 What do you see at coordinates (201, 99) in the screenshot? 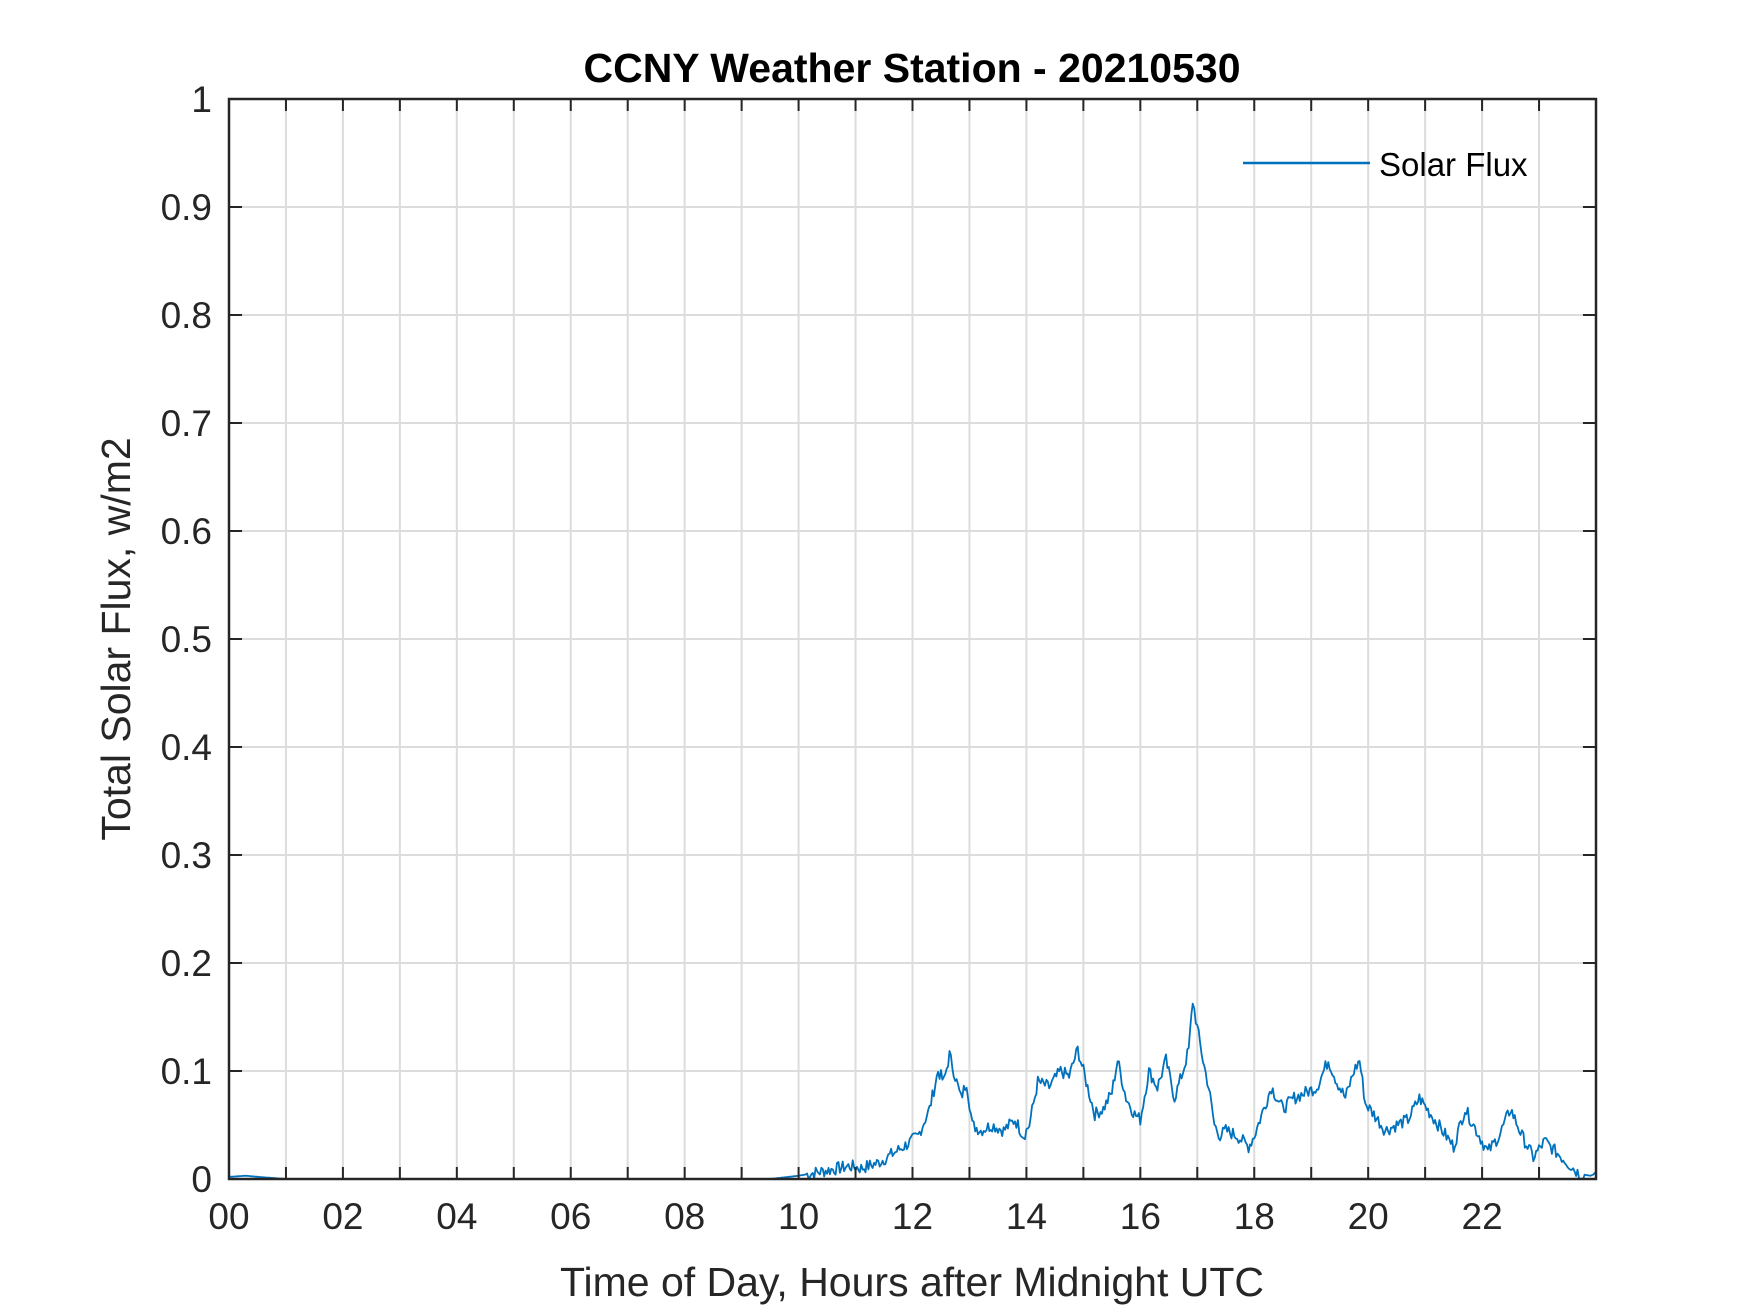
I see `y-tick-label: 1` at bounding box center [201, 99].